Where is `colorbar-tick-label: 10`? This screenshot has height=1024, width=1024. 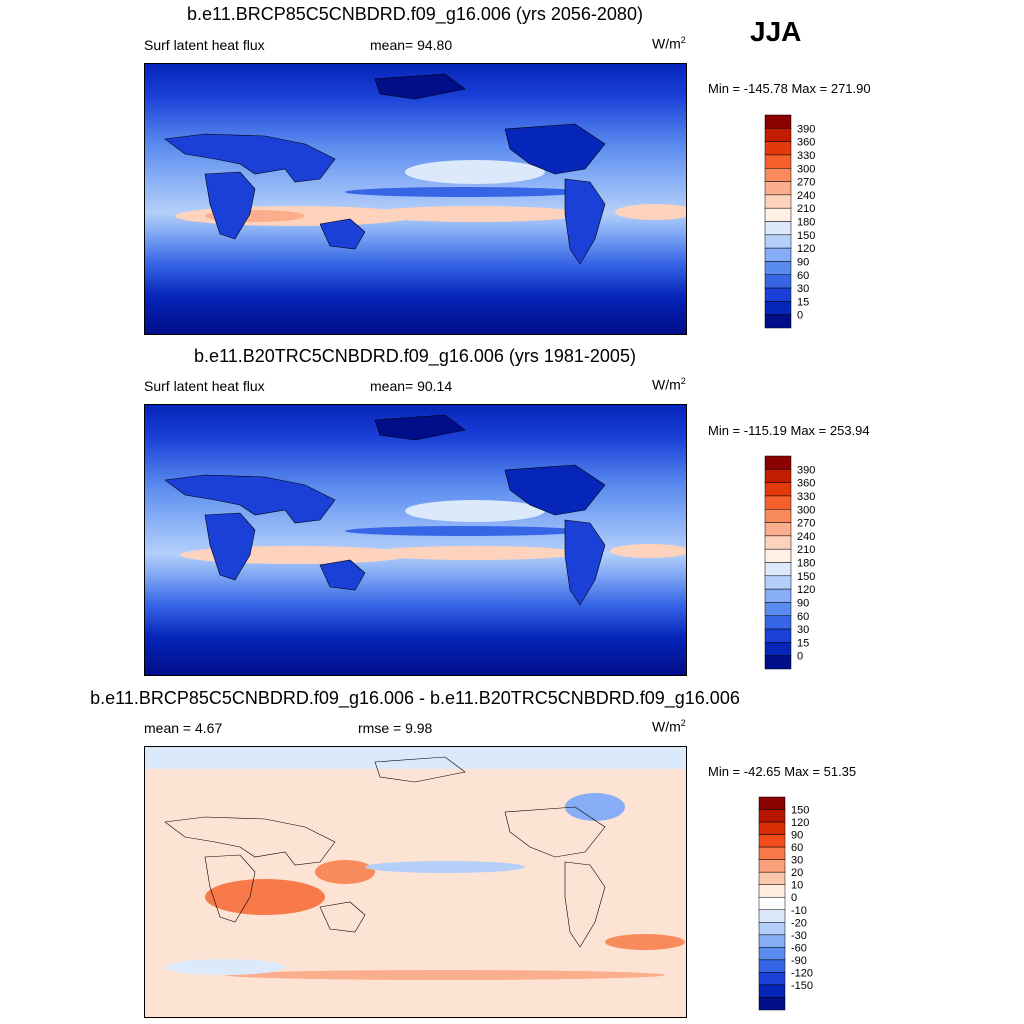
colorbar-tick-label: 10 is located at coordinates (797, 886).